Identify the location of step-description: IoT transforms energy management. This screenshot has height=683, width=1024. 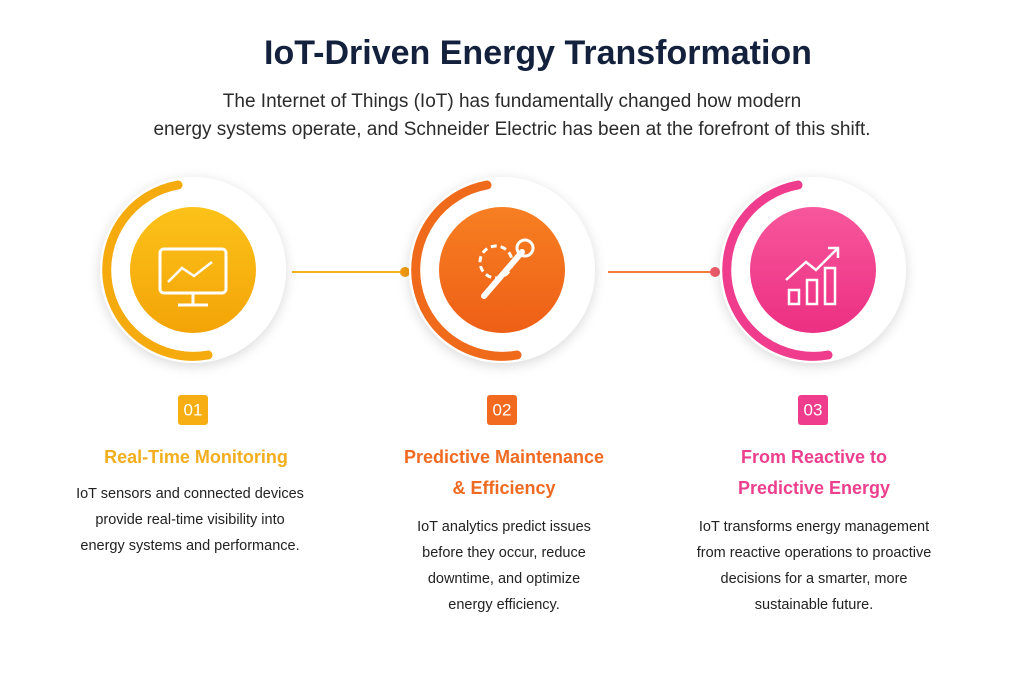
(814, 527).